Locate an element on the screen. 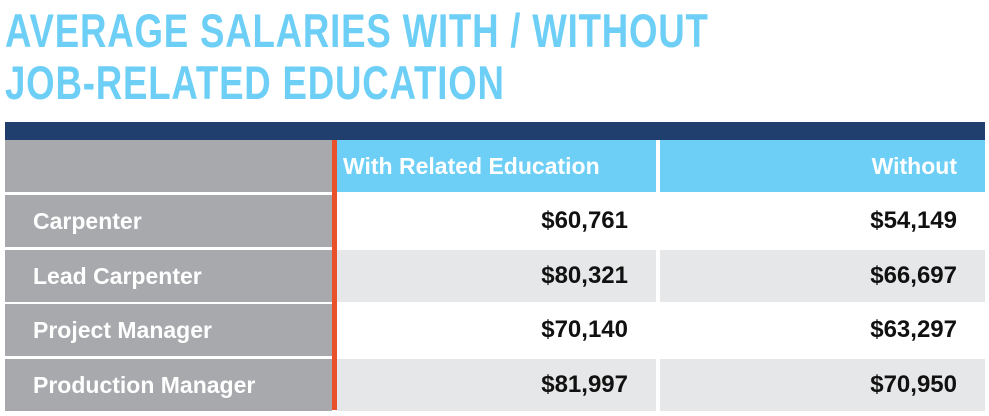 The image size is (989, 416). row-label: Carpenter is located at coordinates (168, 221).